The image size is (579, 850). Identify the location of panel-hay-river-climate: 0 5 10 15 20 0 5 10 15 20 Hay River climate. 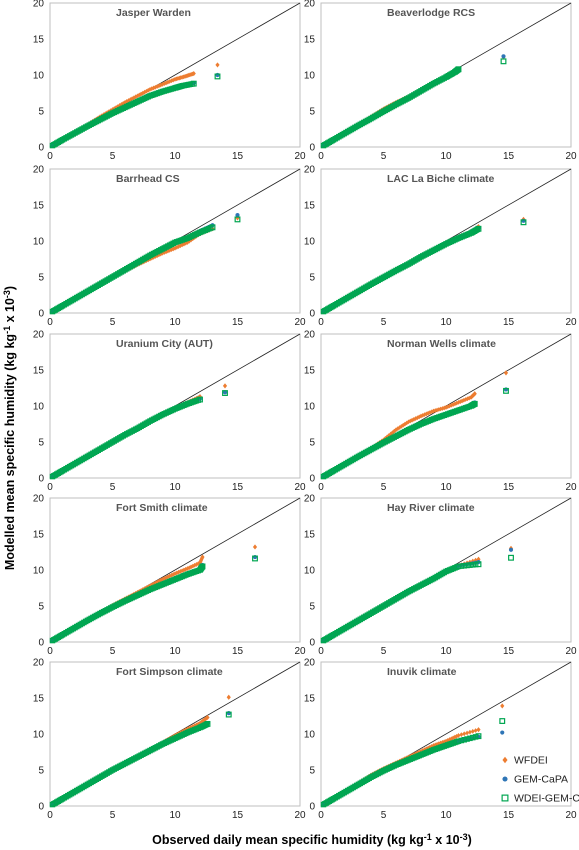
(440, 576).